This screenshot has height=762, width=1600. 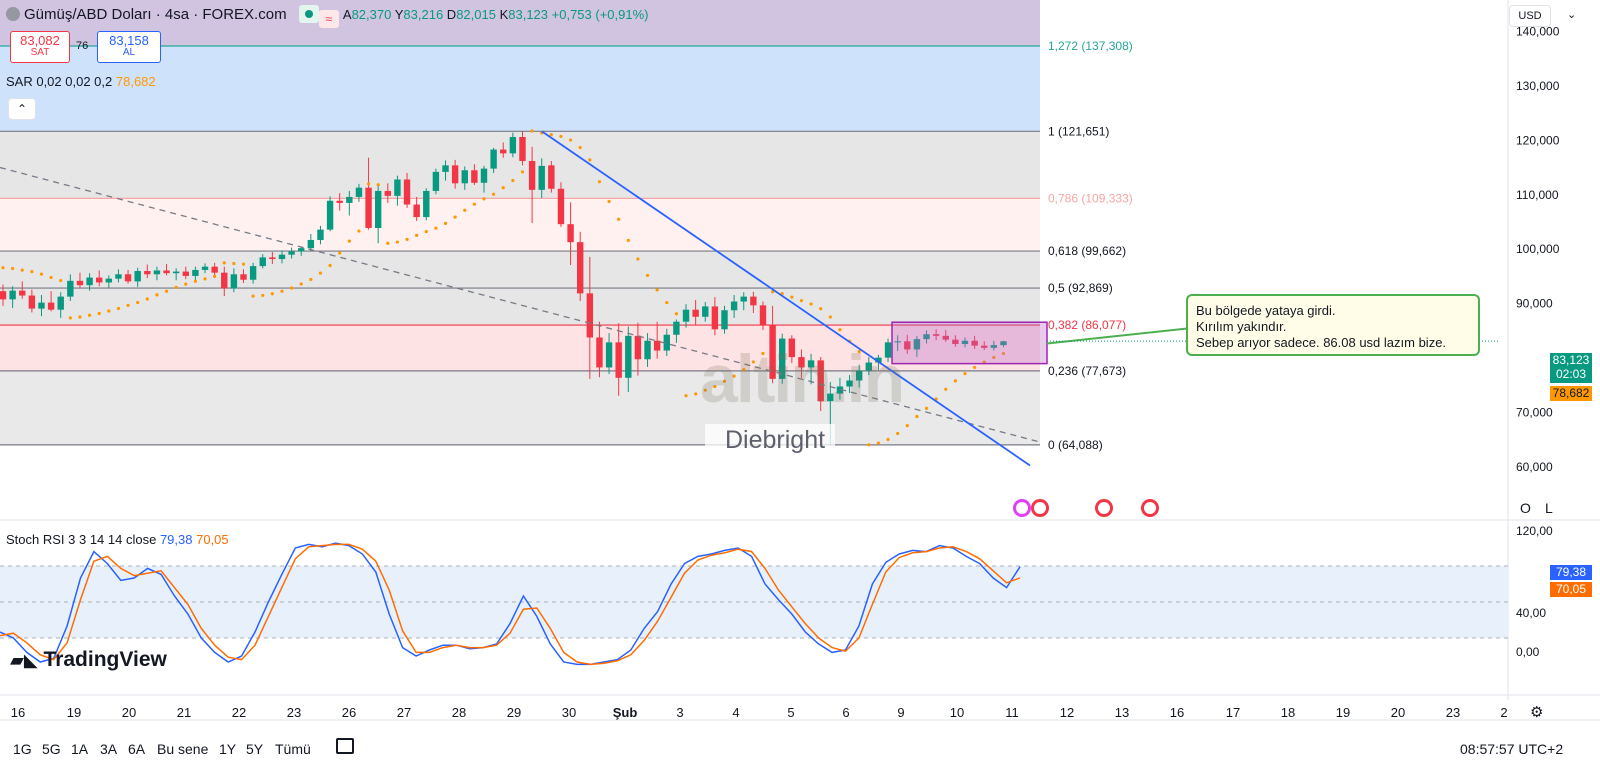 I want to click on timeframe-button-3a: 3A, so click(x=109, y=749).